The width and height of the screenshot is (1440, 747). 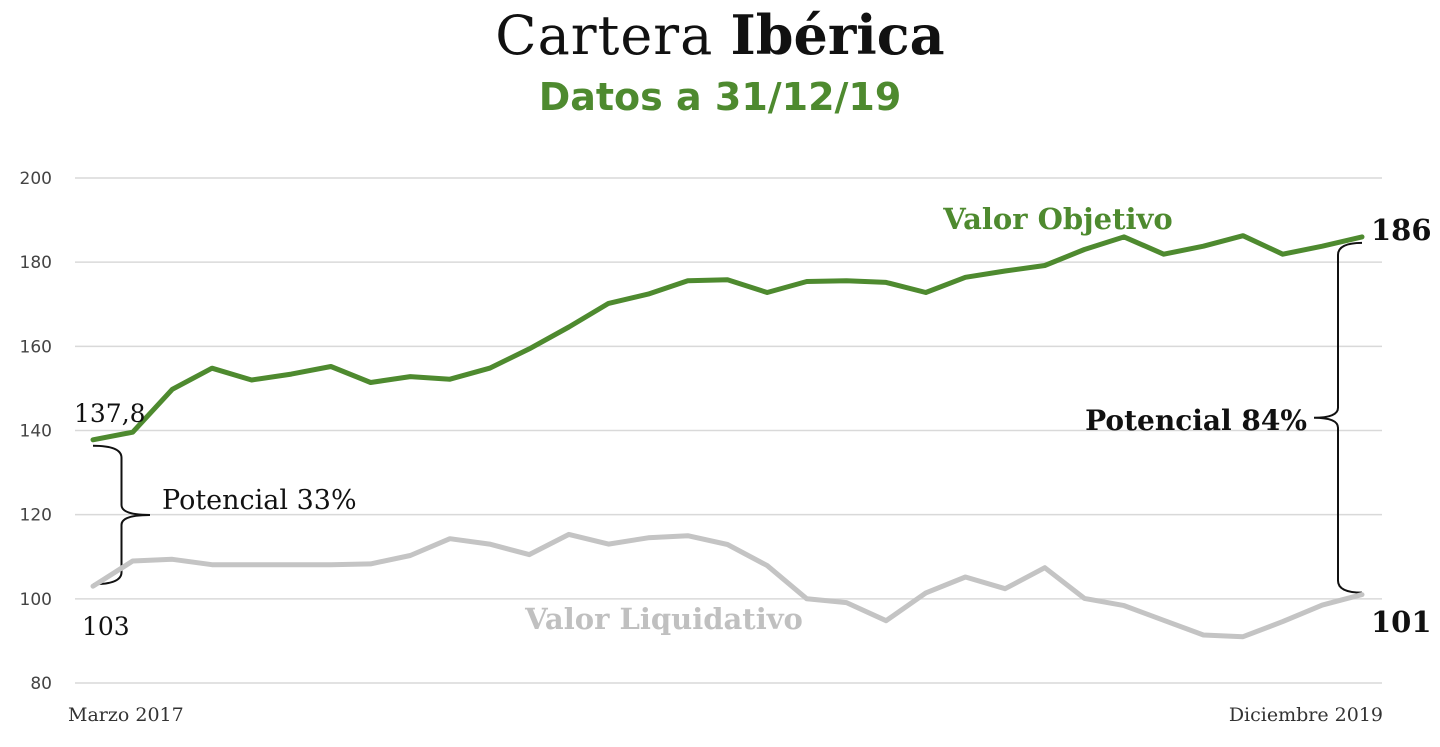 I want to click on x-axis-end-label: Diciembre 2019, so click(x=1306, y=715).